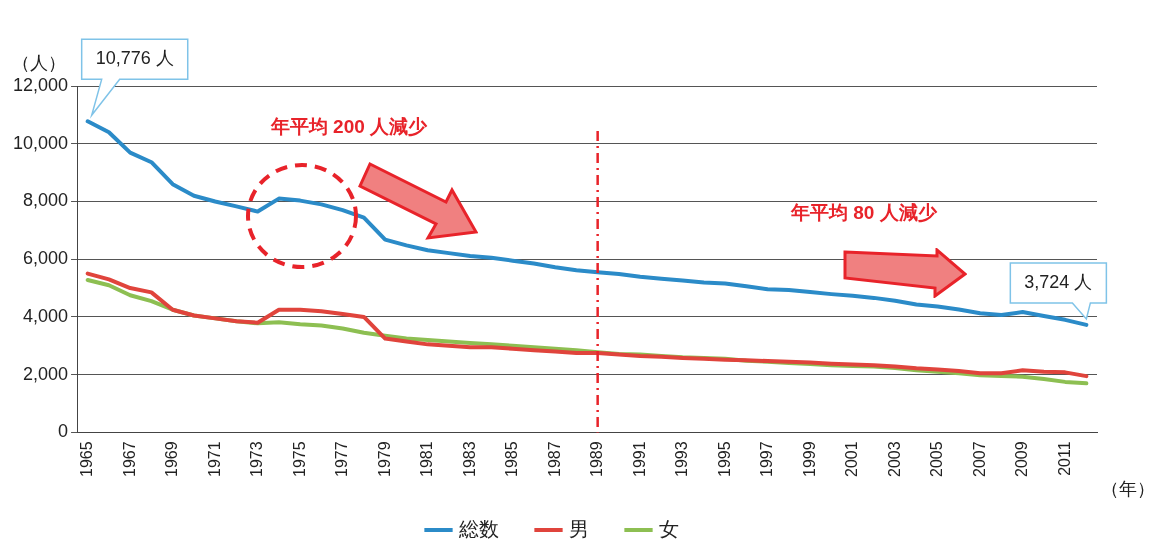 The height and width of the screenshot is (550, 1149). Describe the element at coordinates (1064, 458) in the screenshot. I see `x-tick-label: 2011` at that location.